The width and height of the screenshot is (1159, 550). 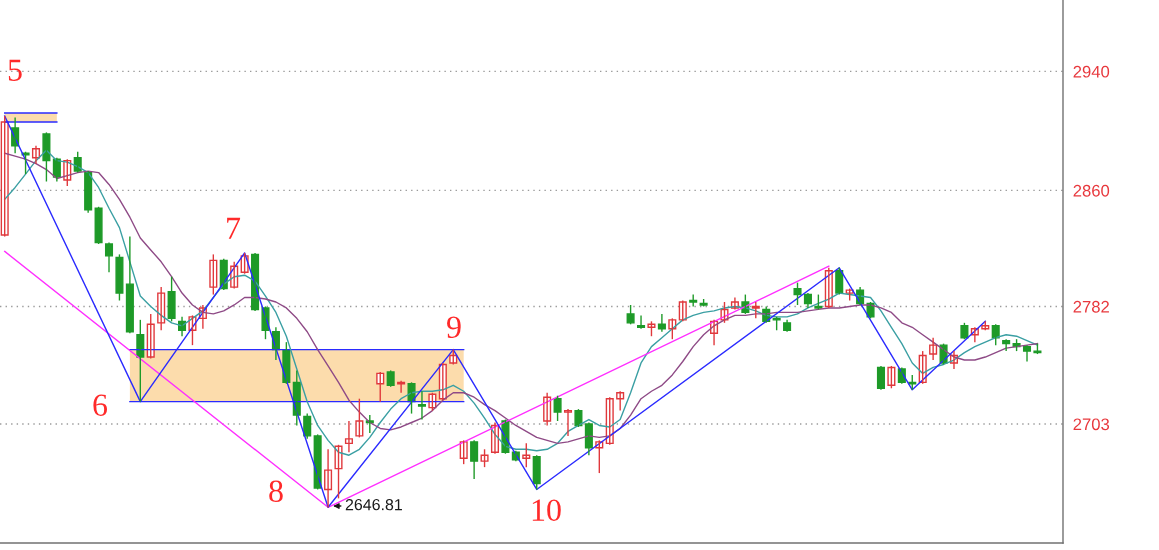 What do you see at coordinates (373, 504) in the screenshot?
I see `annotation: 2646.81` at bounding box center [373, 504].